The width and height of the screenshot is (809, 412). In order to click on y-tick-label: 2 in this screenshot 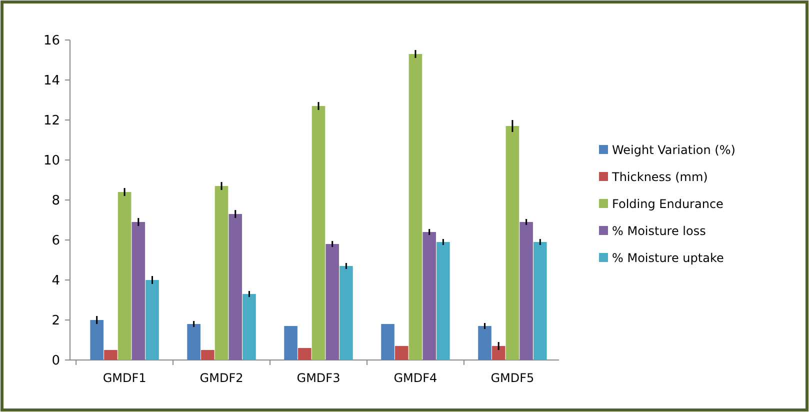, I will do `click(56, 321)`.